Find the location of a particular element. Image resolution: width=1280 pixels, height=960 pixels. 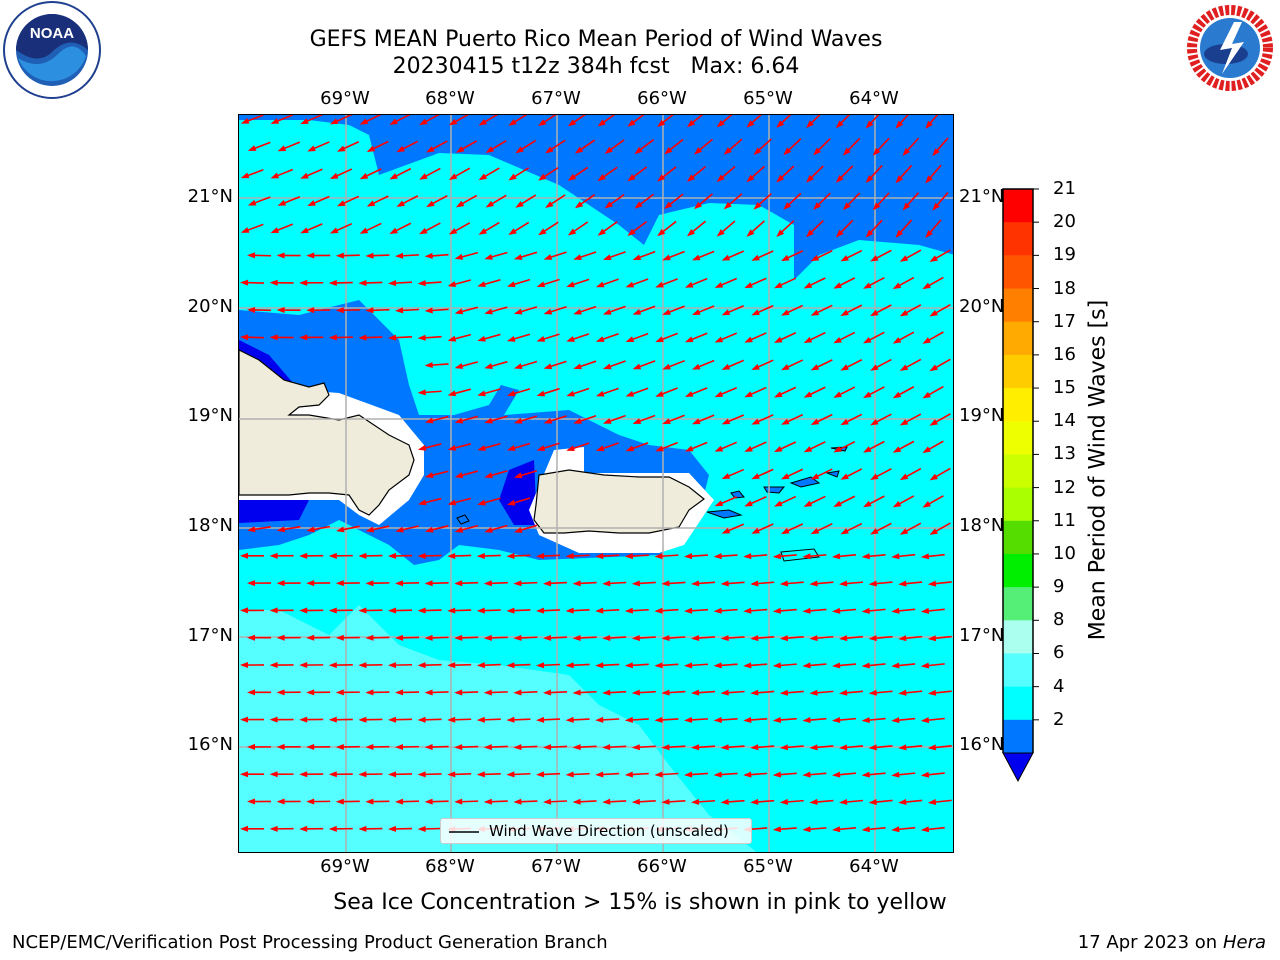

colorbar is located at coordinates (1020, 486).